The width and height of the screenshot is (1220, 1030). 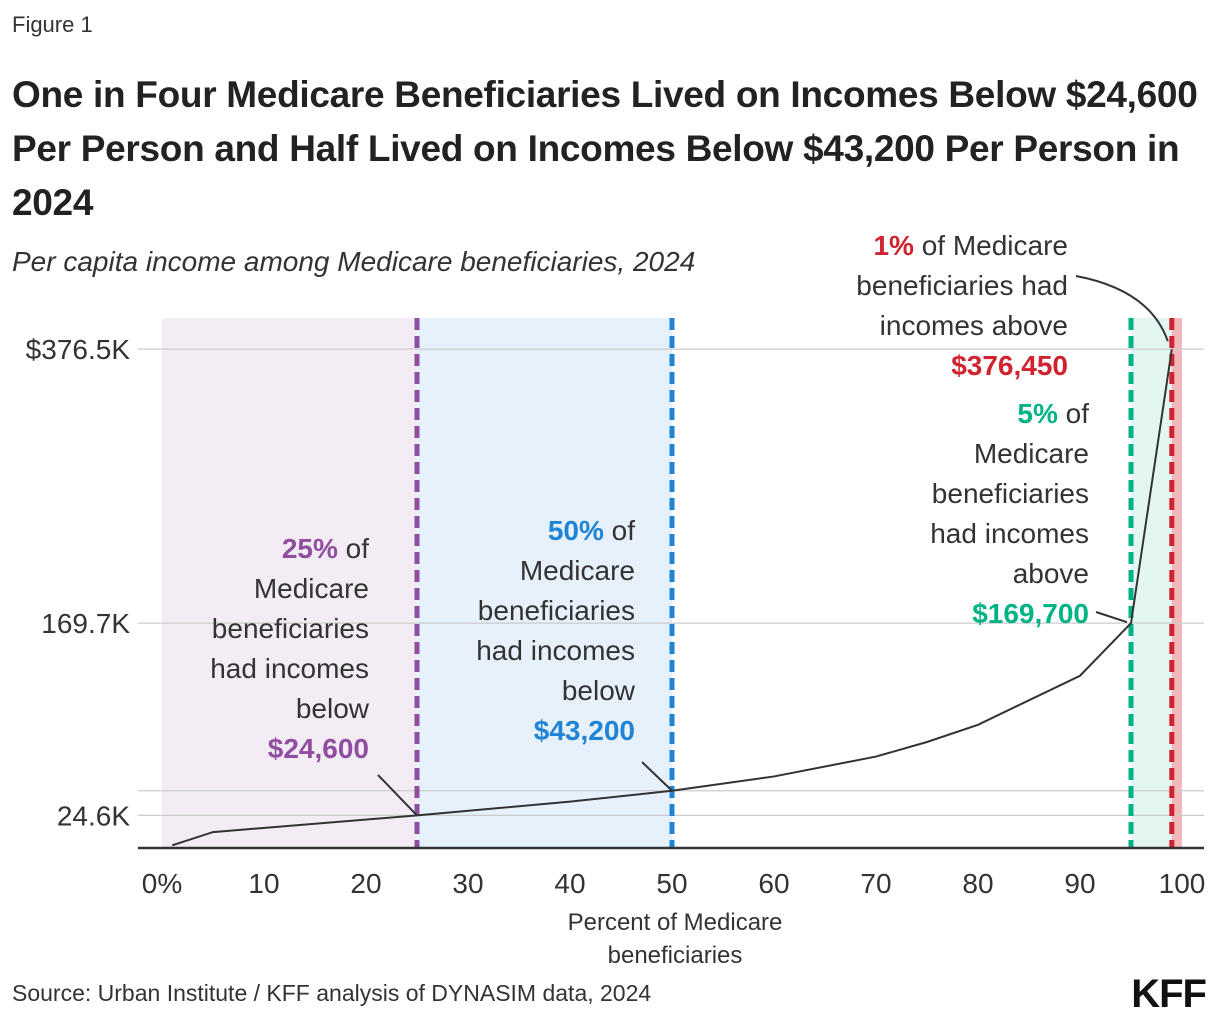 I want to click on x-tick-label: 70, so click(x=875, y=883).